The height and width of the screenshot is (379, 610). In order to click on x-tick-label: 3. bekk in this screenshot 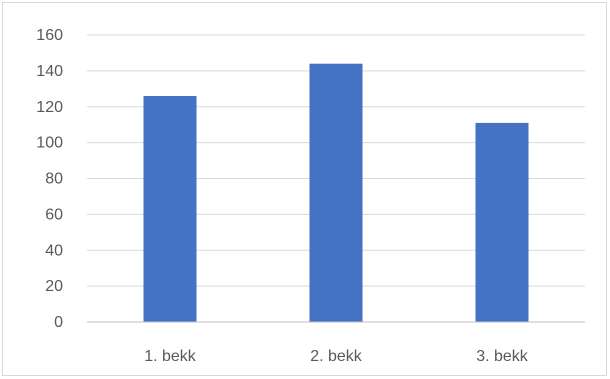, I will do `click(502, 356)`.